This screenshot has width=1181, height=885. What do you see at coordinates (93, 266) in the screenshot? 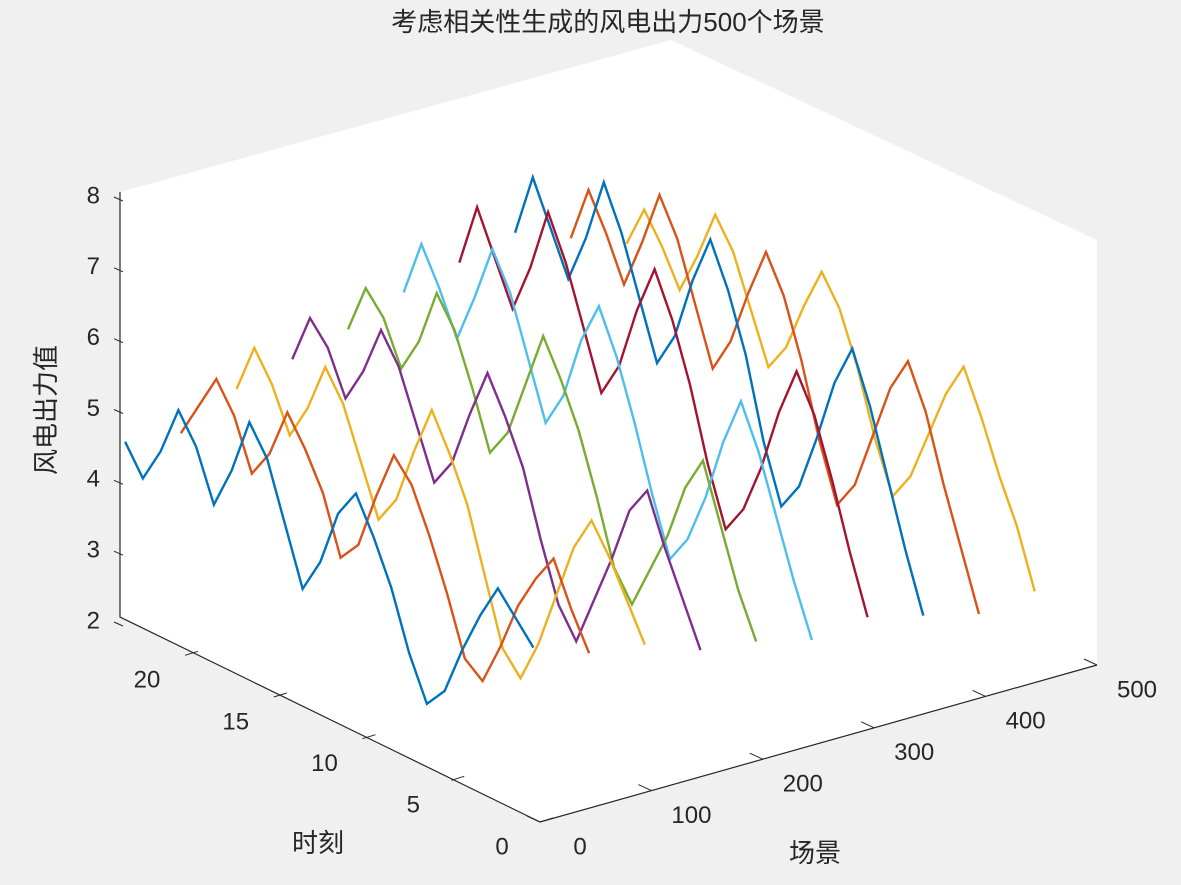
I see `z-tick-label: 7` at bounding box center [93, 266].